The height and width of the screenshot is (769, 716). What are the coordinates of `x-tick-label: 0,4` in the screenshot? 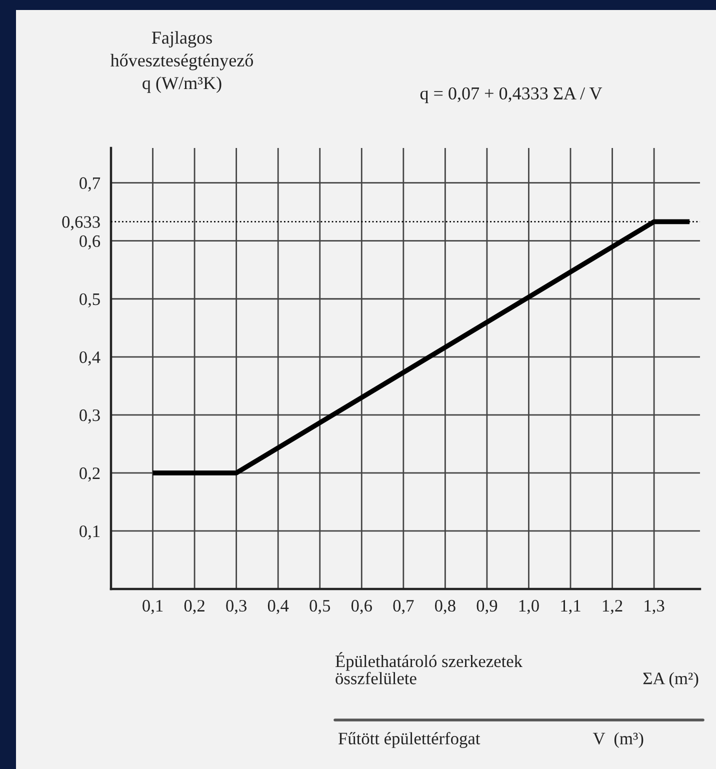 It's located at (278, 607).